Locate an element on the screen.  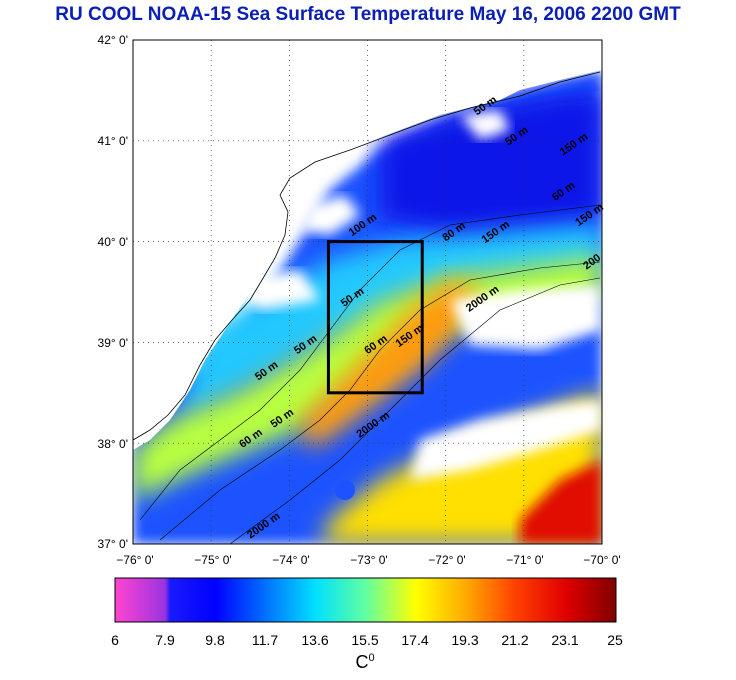
colorbar-tick: 6 is located at coordinates (115, 640).